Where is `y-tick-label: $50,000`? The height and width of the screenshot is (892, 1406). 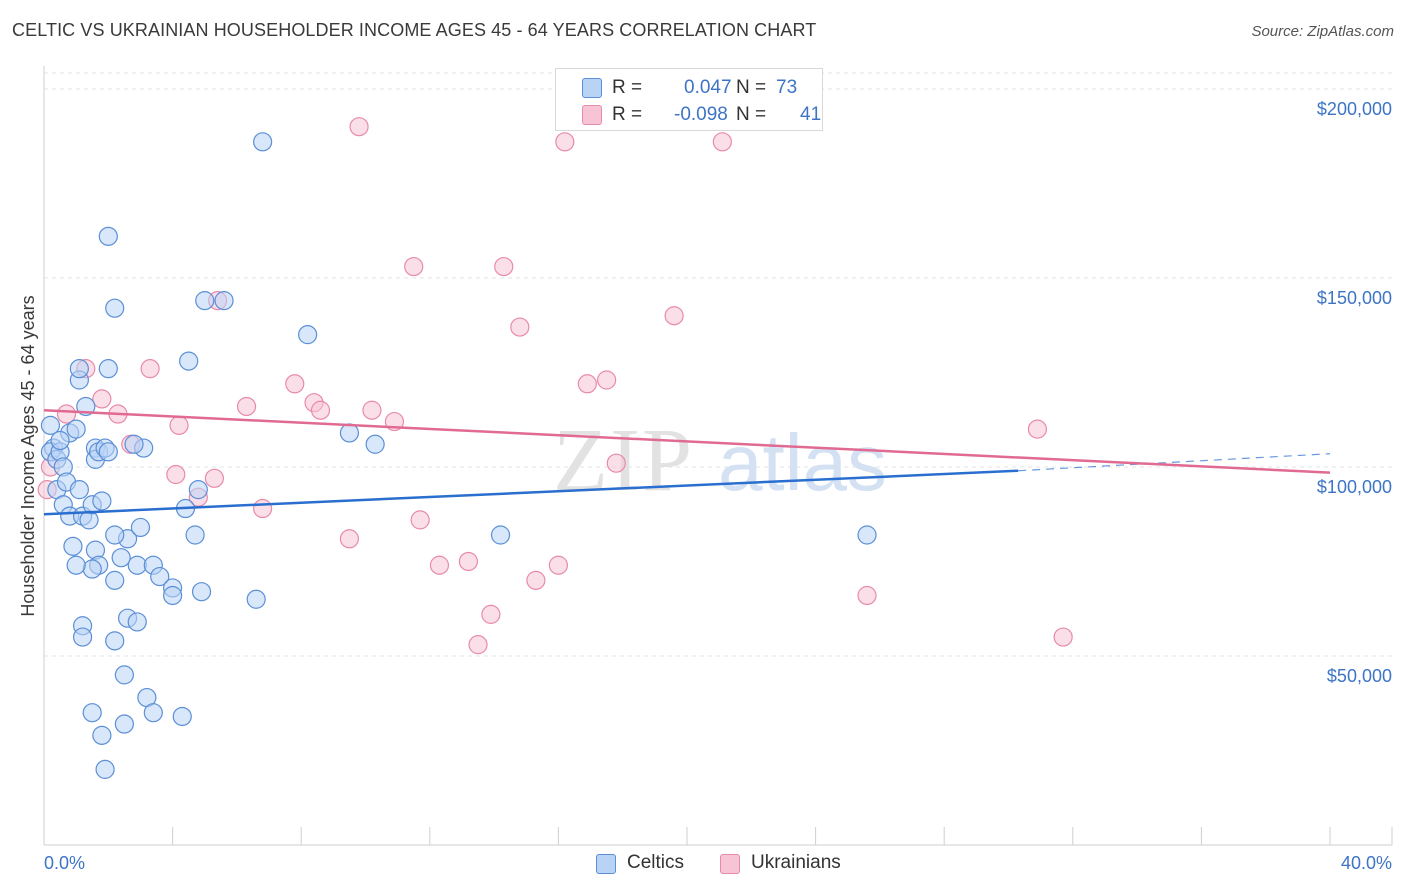
y-tick-label: $50,000 is located at coordinates (1359, 676).